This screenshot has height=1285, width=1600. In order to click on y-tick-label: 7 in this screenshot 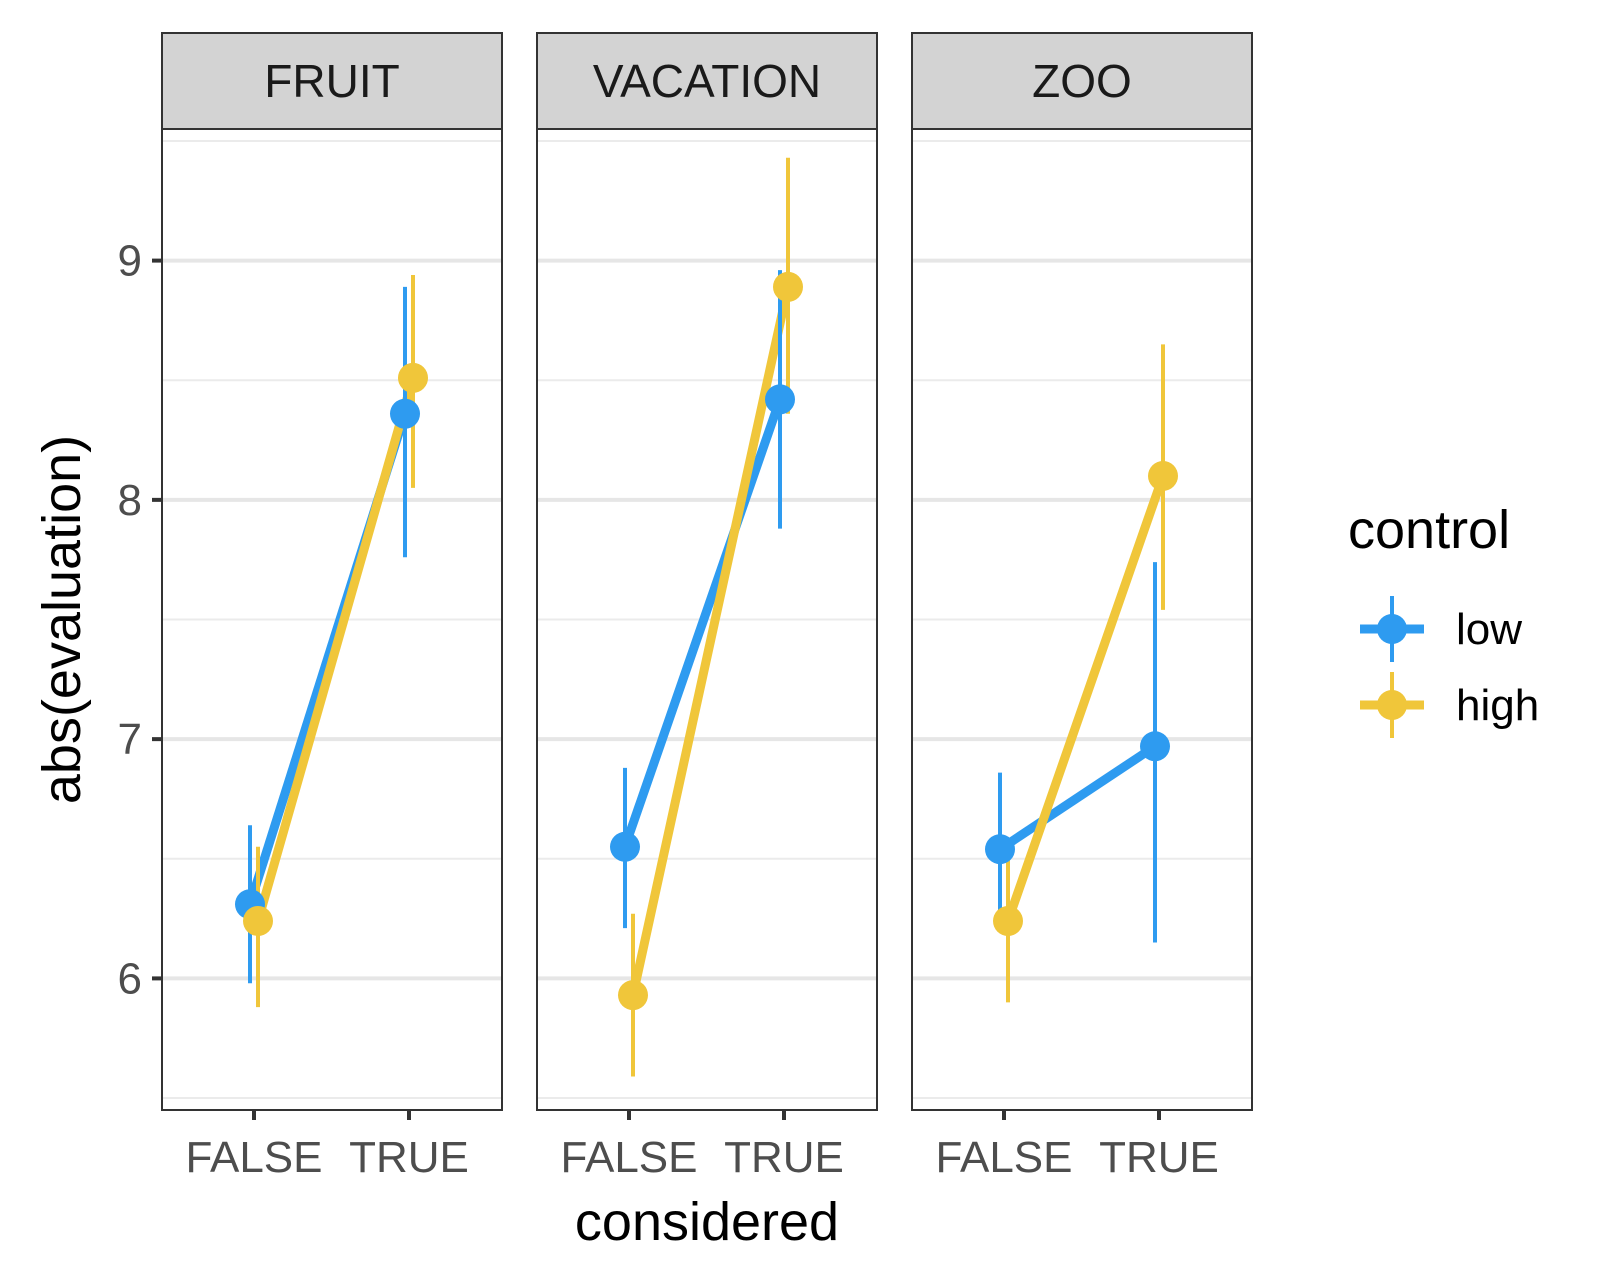, I will do `click(130, 739)`.